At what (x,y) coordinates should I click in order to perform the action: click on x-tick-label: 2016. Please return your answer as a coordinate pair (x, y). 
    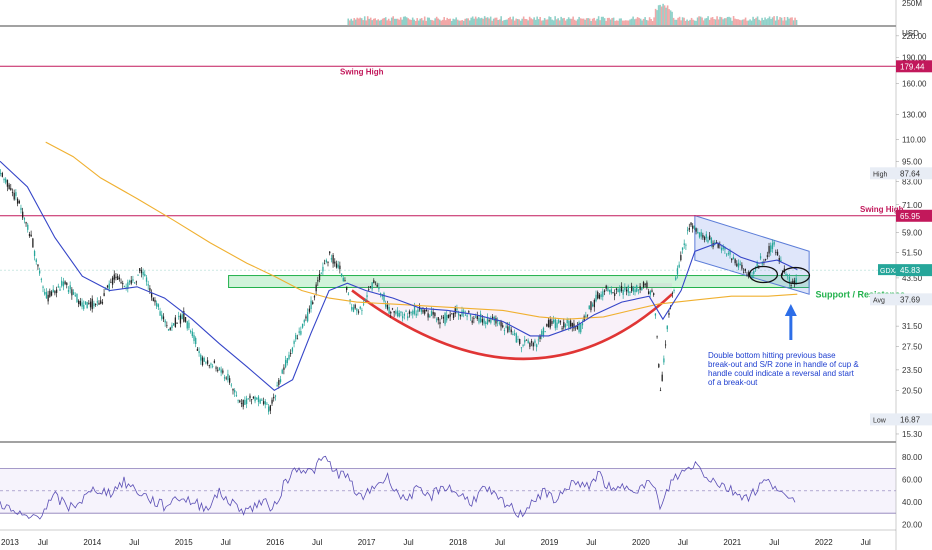
    Looking at the image, I should click on (275, 542).